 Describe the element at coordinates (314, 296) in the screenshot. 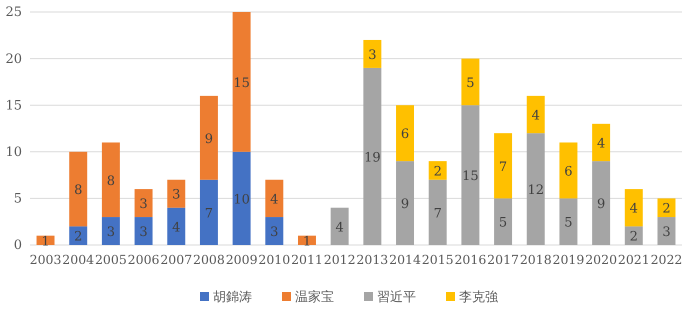

I see `legend-label: 温家宝` at that location.